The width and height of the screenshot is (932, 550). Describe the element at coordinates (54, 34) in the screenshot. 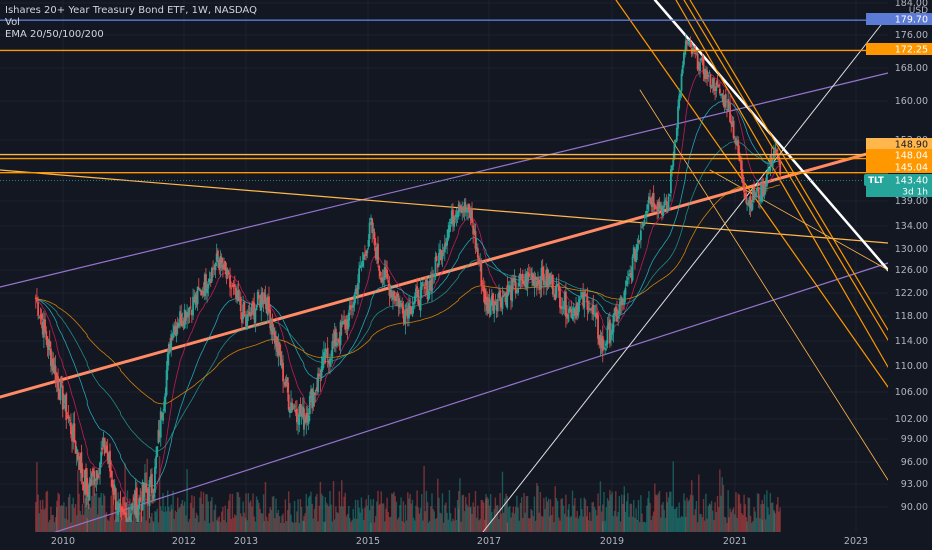

I see `ema-indicator-label: EMA 20/50/100/200` at that location.